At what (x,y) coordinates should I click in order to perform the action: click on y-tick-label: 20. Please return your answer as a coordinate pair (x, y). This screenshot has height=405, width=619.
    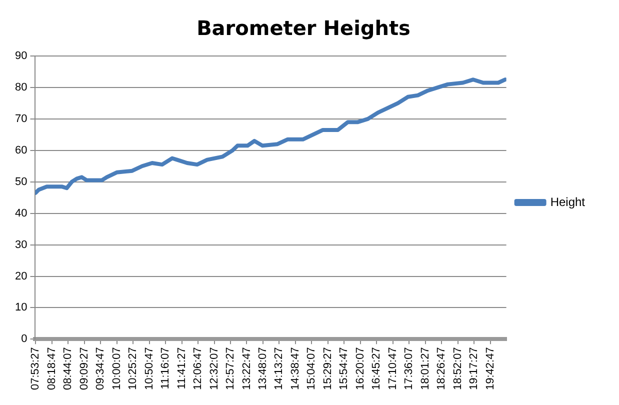
    Looking at the image, I should click on (21, 276).